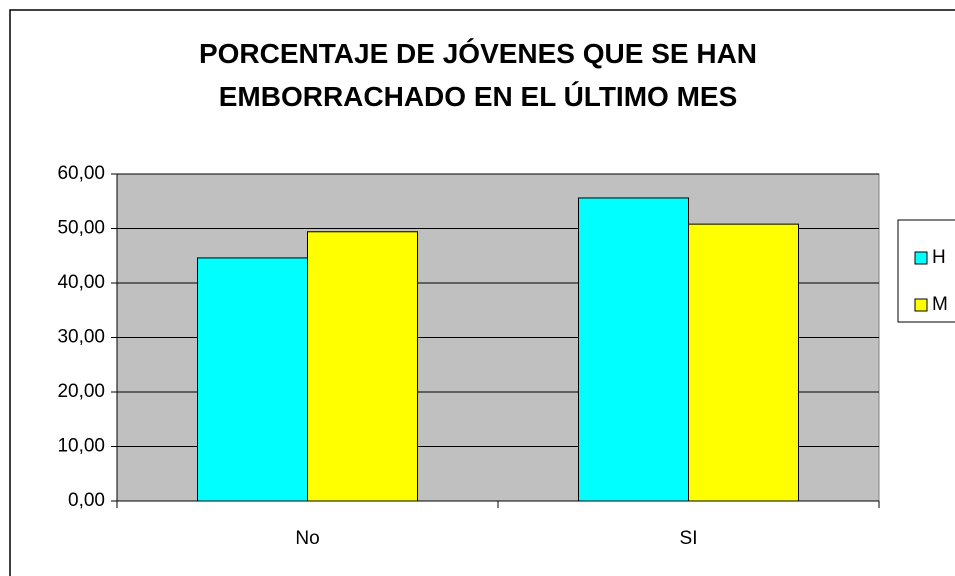 This screenshot has height=576, width=955. Describe the element at coordinates (81, 446) in the screenshot. I see `y-tick-label: 10,00` at that location.